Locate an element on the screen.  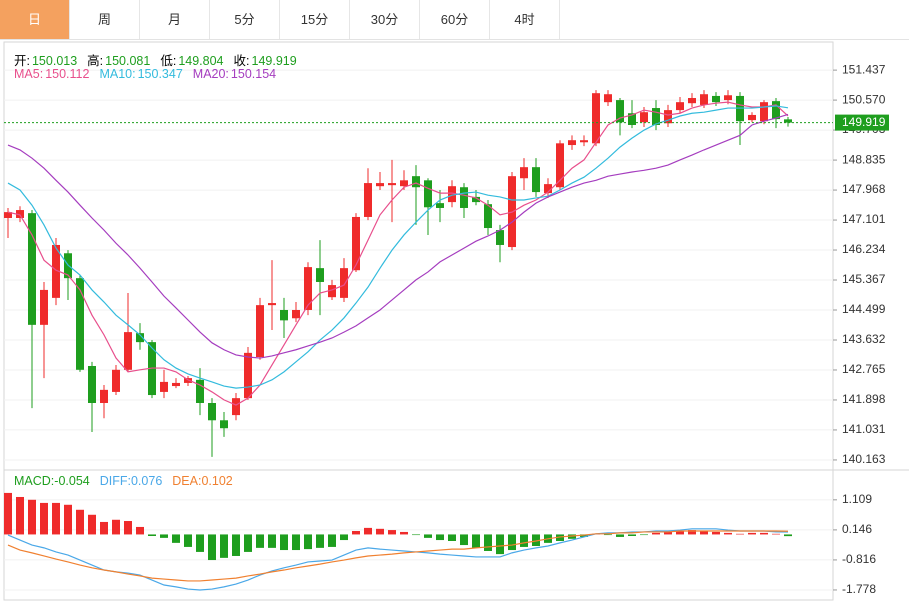
legend-name: MACD: is located at coordinates (34, 481).